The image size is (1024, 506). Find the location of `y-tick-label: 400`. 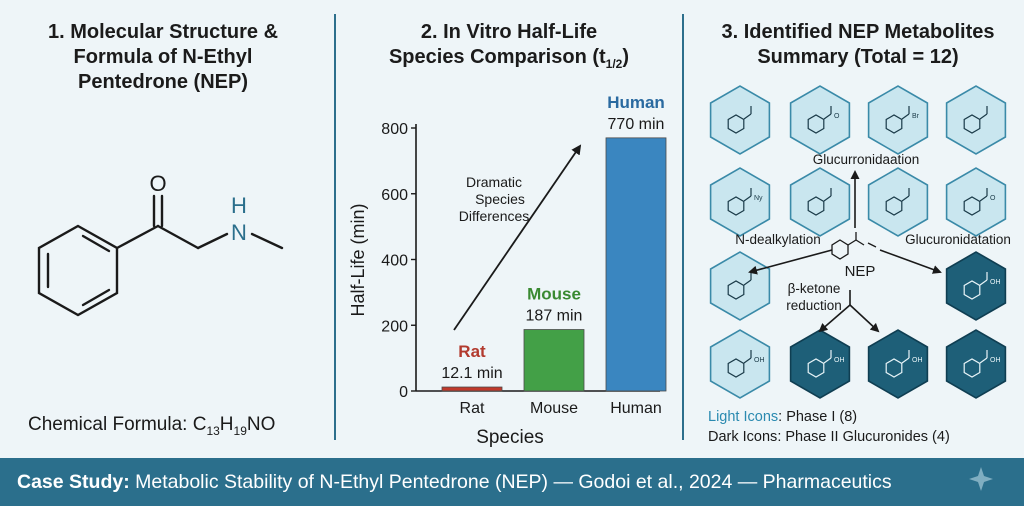

y-tick-label: 400 is located at coordinates (394, 261).